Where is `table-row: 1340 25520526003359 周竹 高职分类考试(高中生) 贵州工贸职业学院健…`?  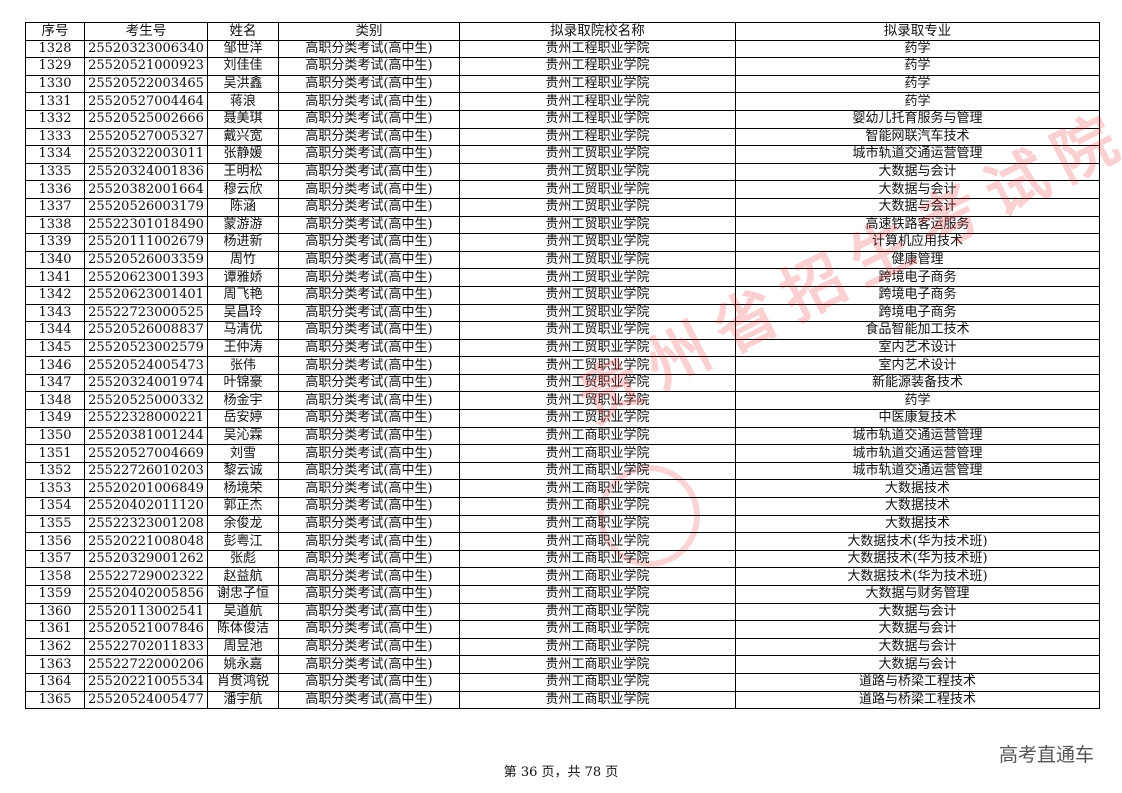
table-row: 1340 25520526003359 周竹 高职分类考试(高中生) 贵州工贸职业学院健… is located at coordinates (562, 260).